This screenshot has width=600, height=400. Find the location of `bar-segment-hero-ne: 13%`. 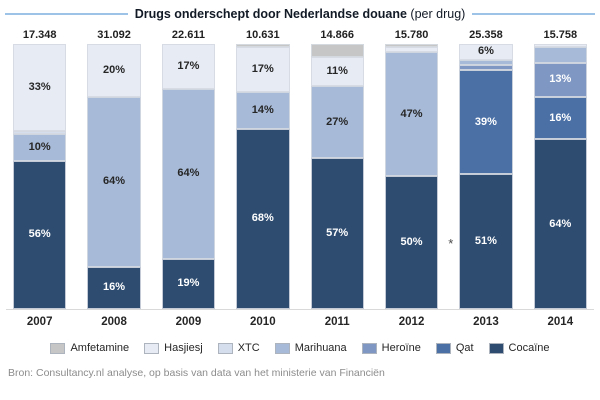

bar-segment-hero-ne: 13% is located at coordinates (560, 79).